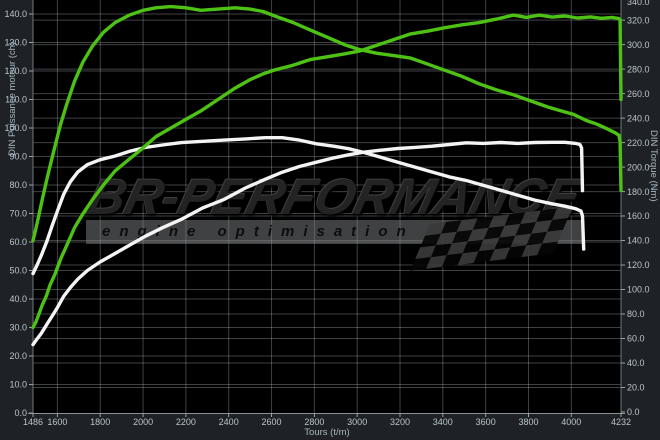  Describe the element at coordinates (638, 192) in the screenshot. I see `svg-text: 180.0` at that location.